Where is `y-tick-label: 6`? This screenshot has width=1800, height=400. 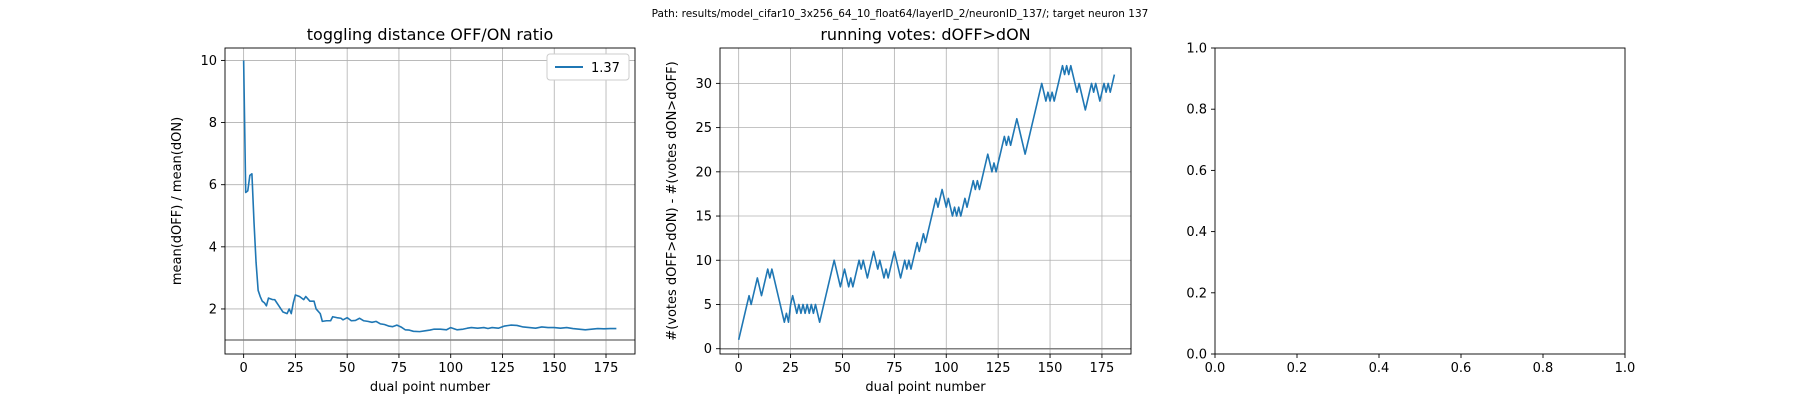
y-tick-label: 6 is located at coordinates (213, 185).